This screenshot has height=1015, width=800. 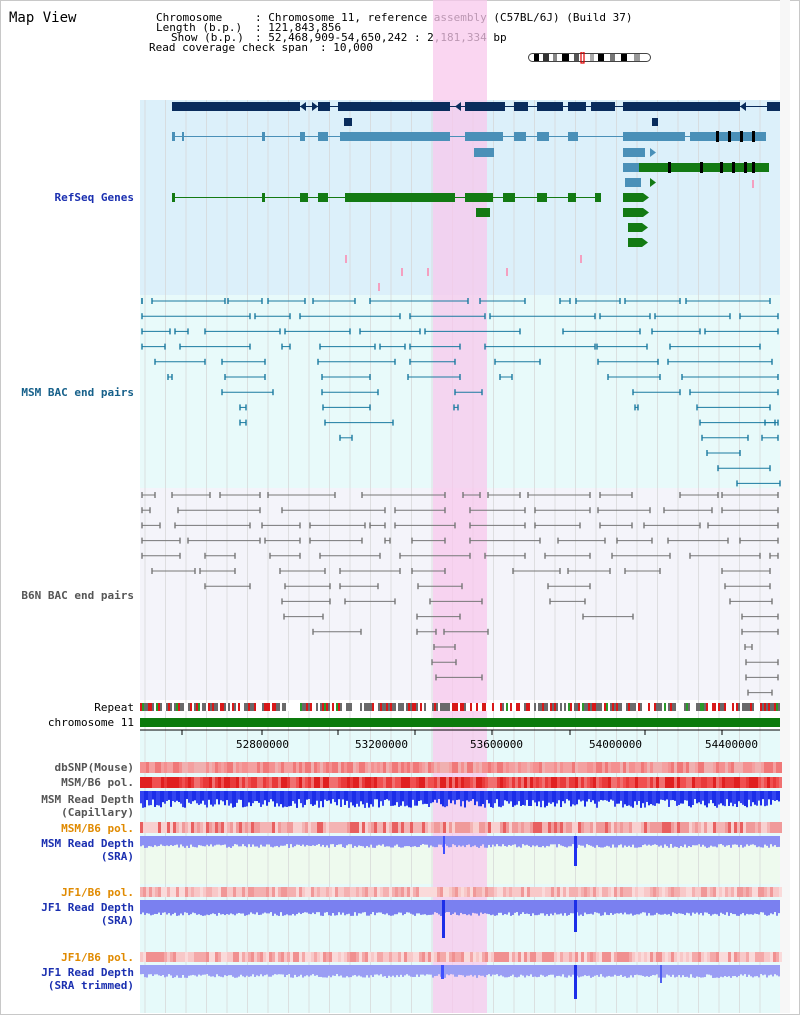 I want to click on chromosome-ideogram, so click(x=591, y=58).